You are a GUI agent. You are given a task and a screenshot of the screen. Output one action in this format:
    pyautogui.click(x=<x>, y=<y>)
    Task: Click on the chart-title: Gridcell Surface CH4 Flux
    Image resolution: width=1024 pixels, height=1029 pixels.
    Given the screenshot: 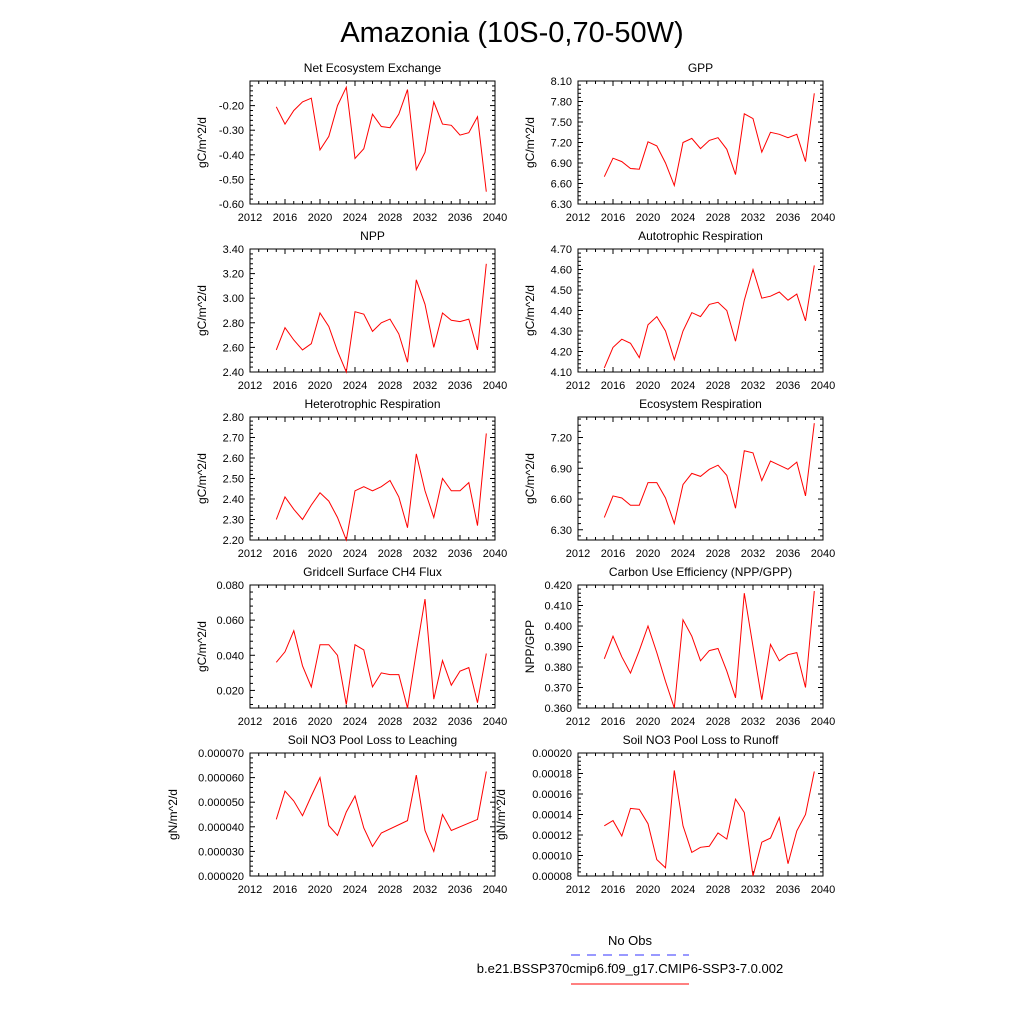 What is the action you would take?
    pyautogui.click(x=372, y=572)
    